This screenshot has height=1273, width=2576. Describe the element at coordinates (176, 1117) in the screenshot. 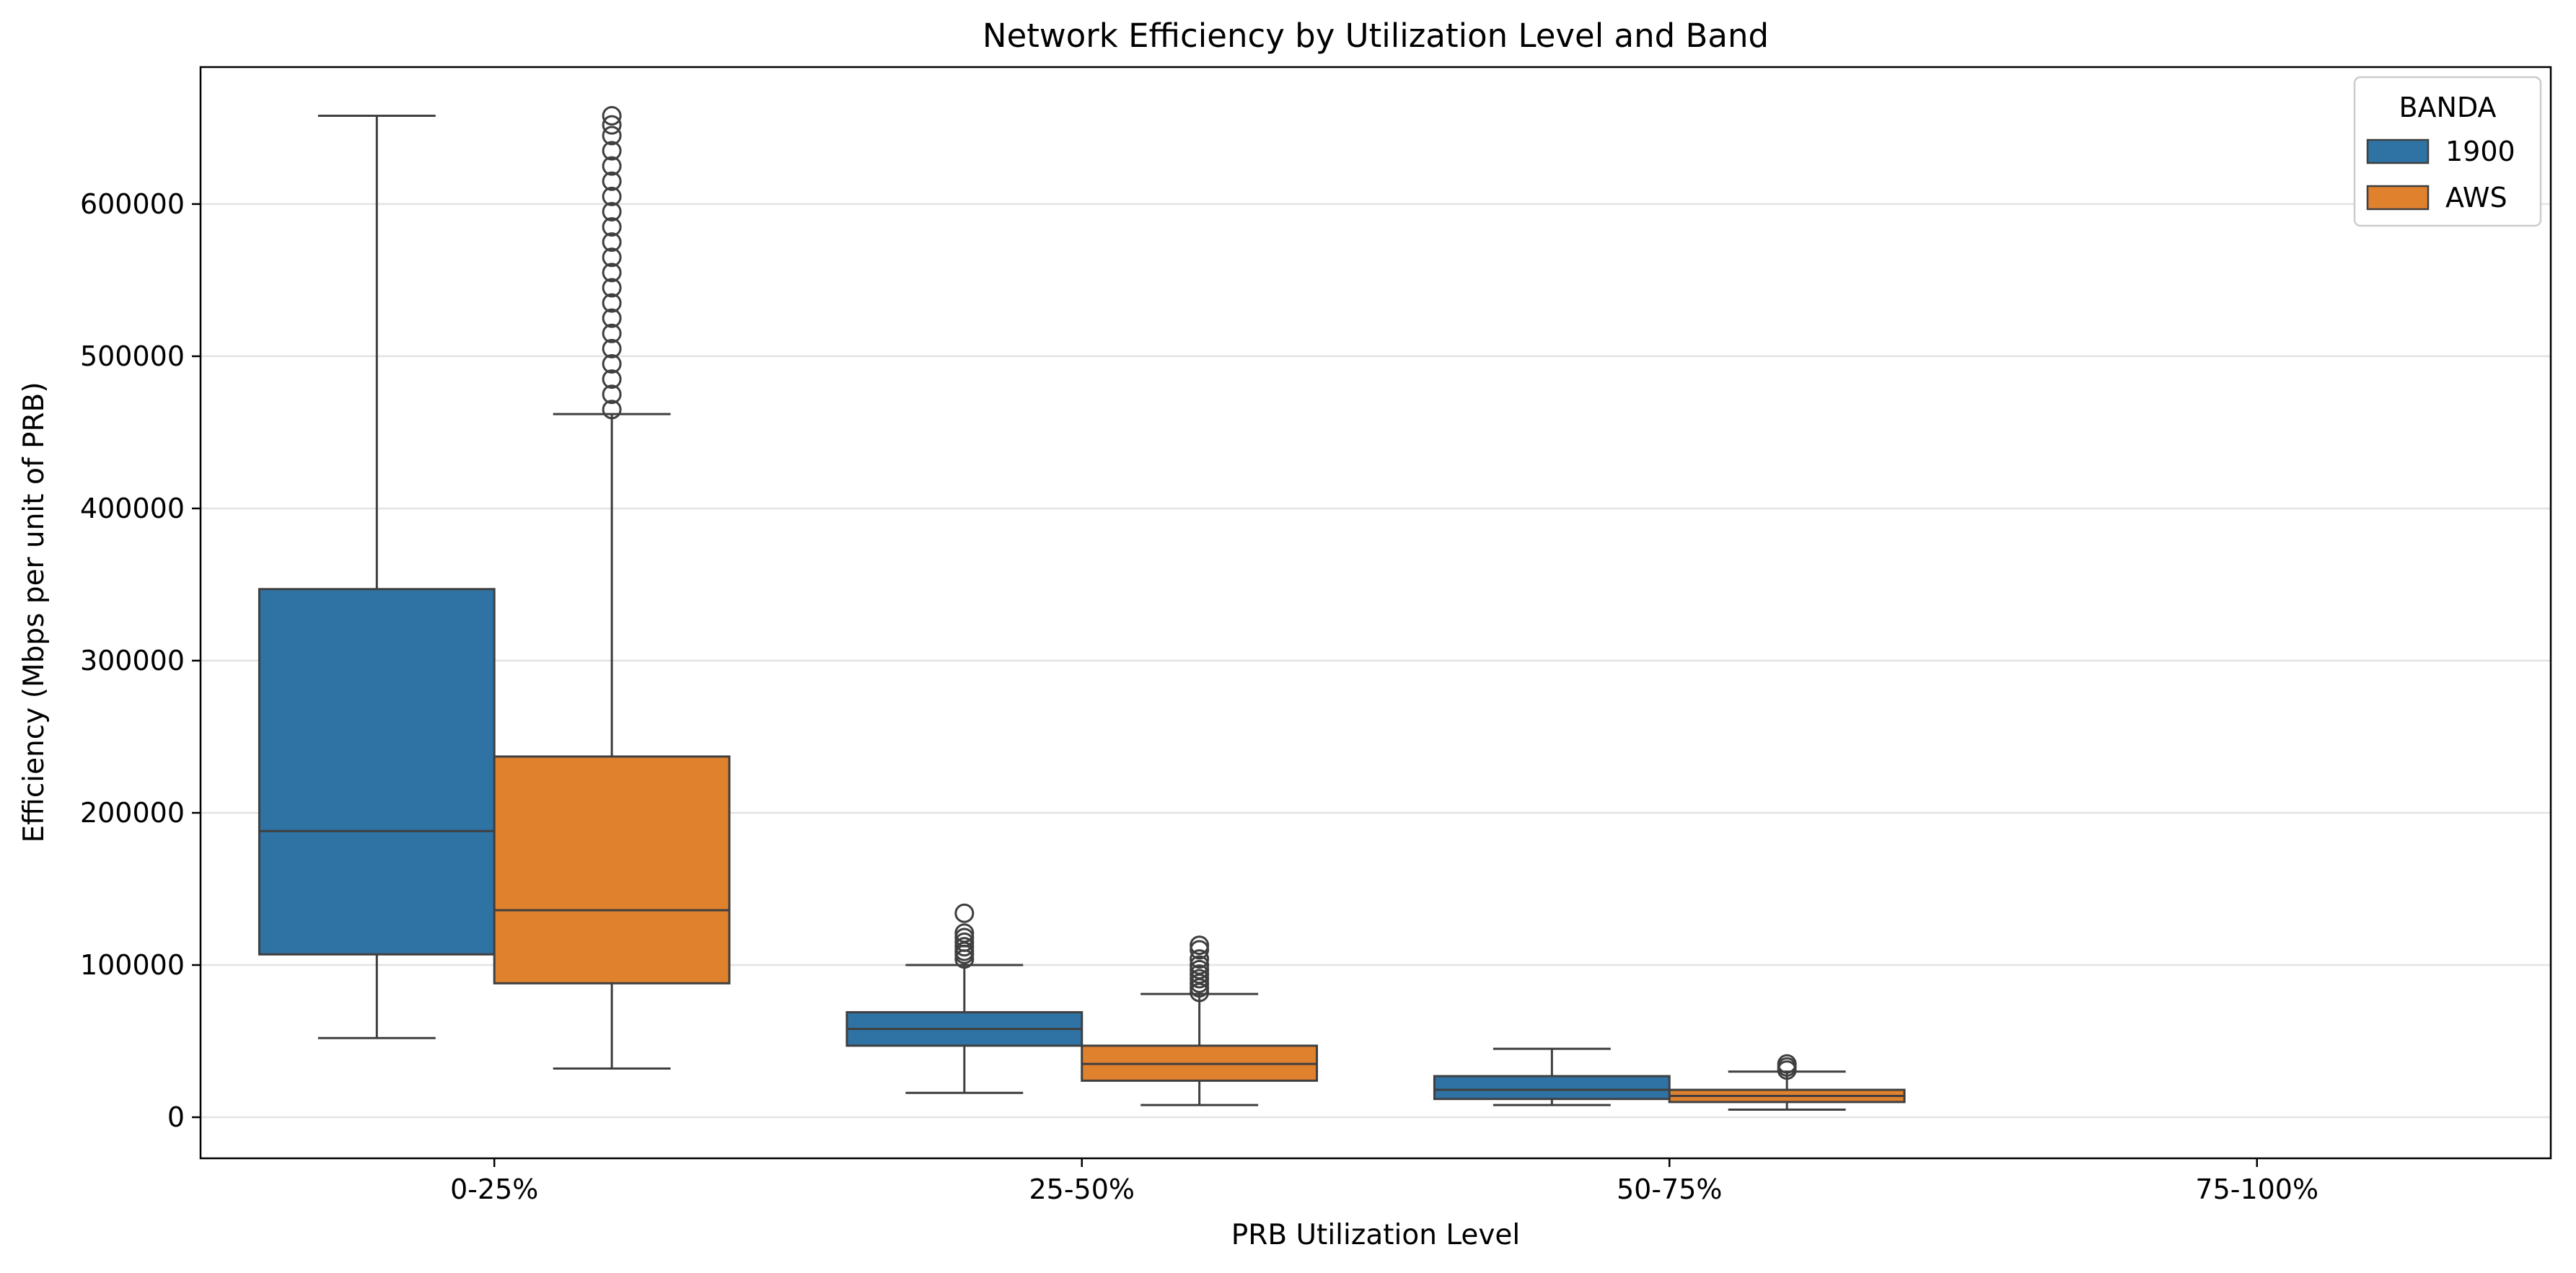

I see `y-tick-label: 0` at that location.